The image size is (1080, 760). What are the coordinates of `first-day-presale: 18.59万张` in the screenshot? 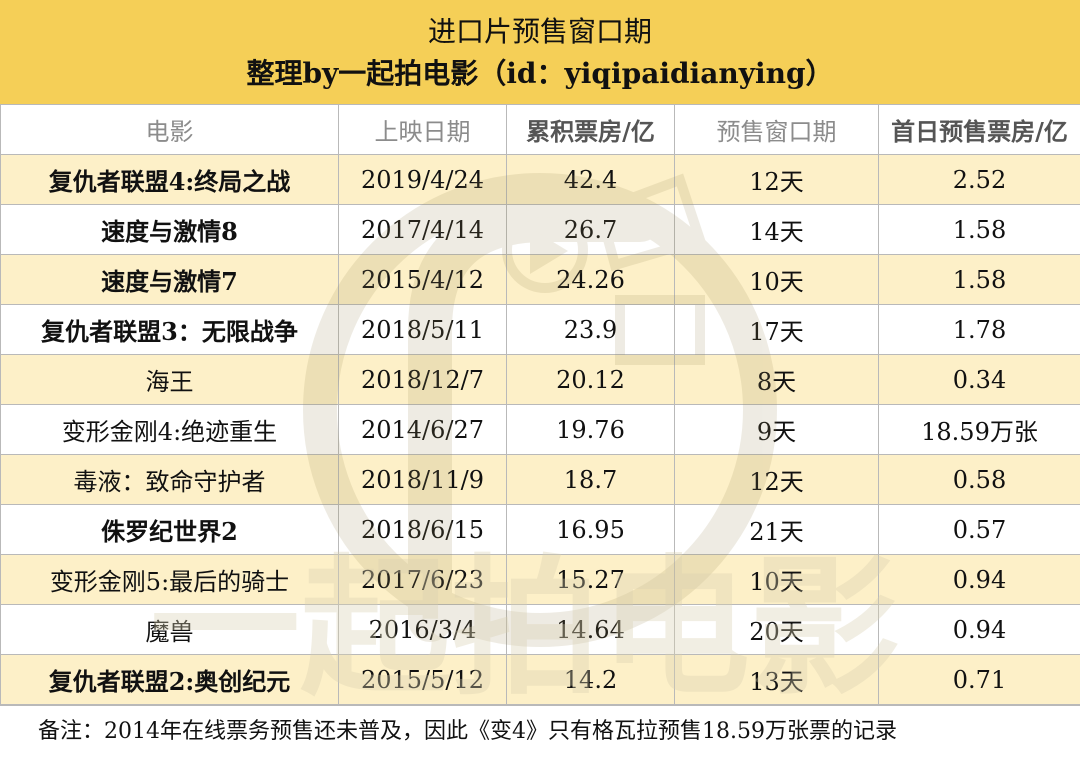 It's located at (979, 429).